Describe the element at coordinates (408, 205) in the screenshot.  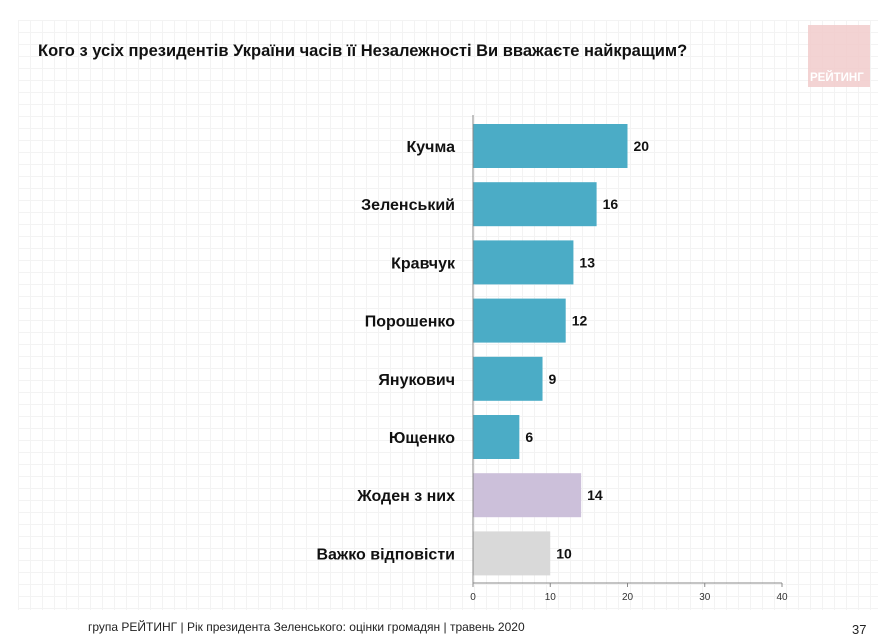
I see `category-label: Зеленський` at that location.